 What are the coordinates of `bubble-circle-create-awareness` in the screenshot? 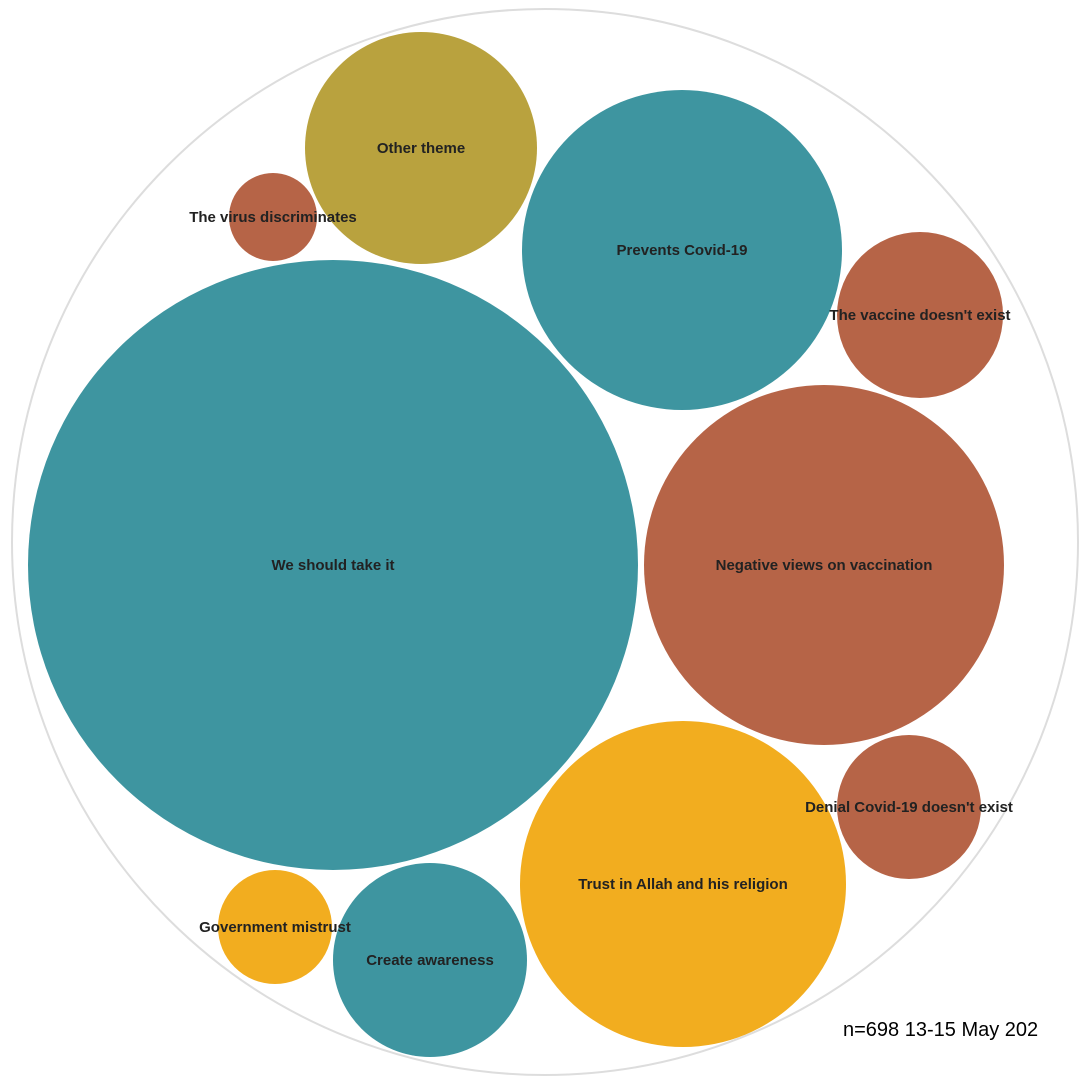 It's located at (430, 960).